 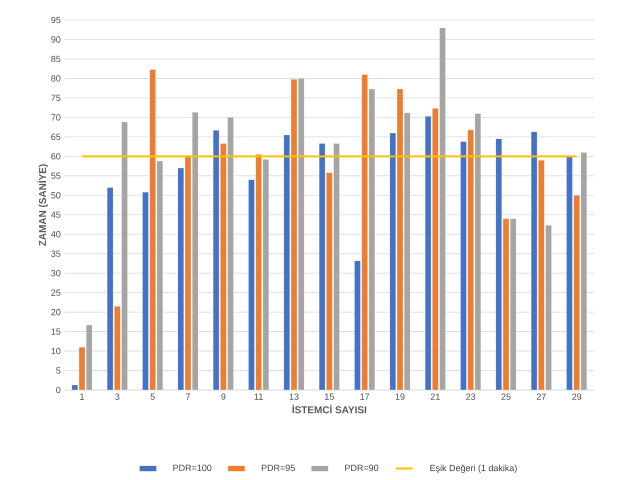 What do you see at coordinates (55, 195) in the screenshot?
I see `y-tick-label: 50` at bounding box center [55, 195].